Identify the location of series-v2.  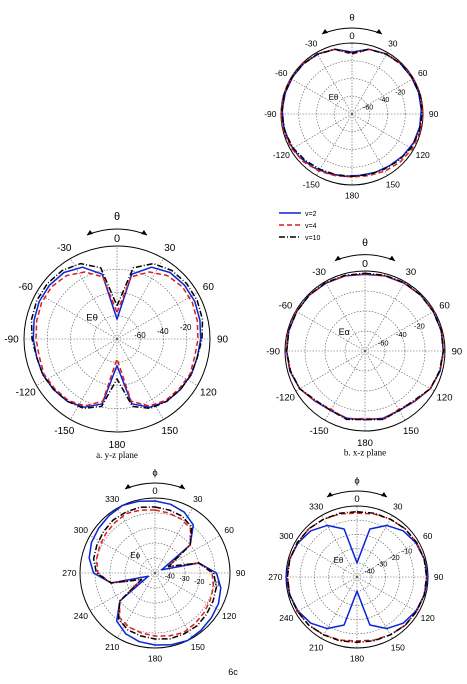
(155, 573).